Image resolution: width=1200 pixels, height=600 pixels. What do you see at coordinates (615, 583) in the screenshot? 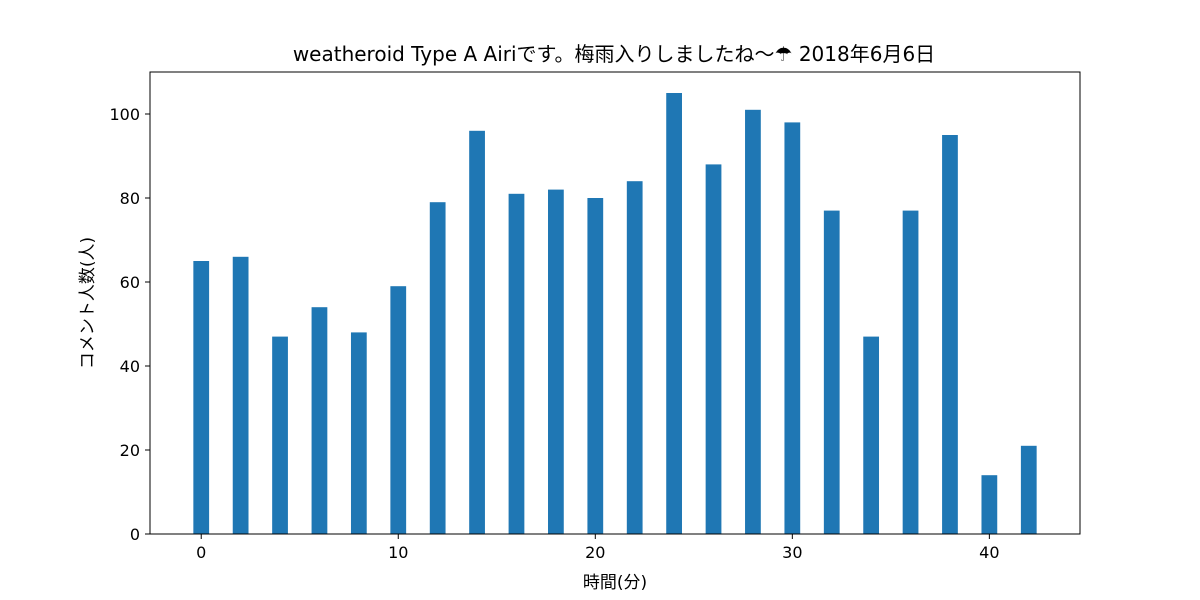
I see `x-axis-label: 時間(分)` at bounding box center [615, 583].